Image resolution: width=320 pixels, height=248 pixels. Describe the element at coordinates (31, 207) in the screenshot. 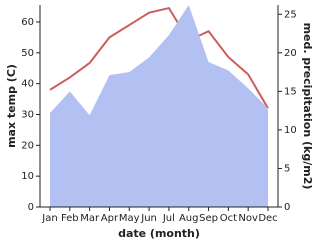

I see `y-tick-label: 0` at that location.